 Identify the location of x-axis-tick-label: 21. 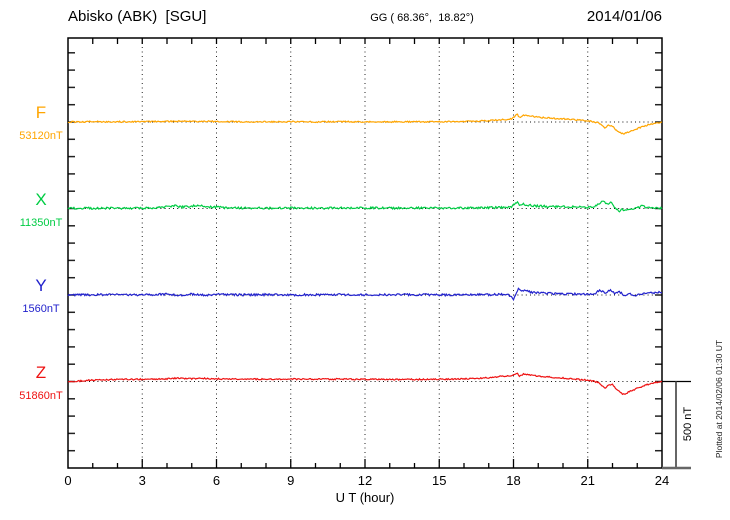
(587, 480).